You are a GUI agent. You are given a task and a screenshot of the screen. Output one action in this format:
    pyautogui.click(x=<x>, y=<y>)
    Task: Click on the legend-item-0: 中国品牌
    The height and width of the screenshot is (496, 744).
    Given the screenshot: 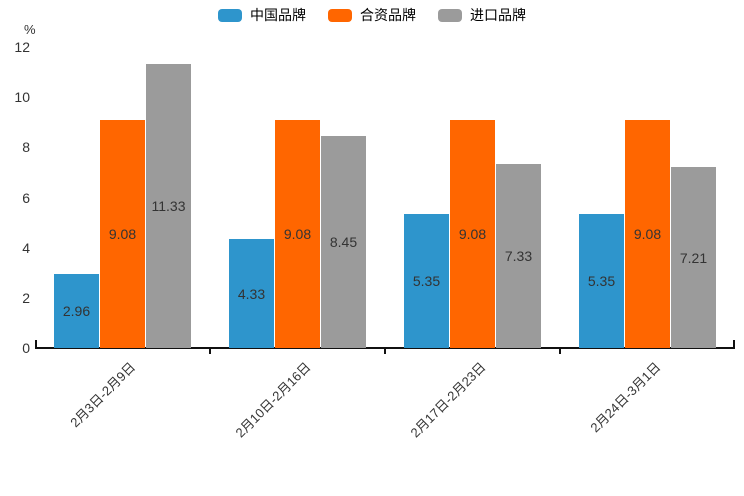 What is the action you would take?
    pyautogui.click(x=262, y=15)
    